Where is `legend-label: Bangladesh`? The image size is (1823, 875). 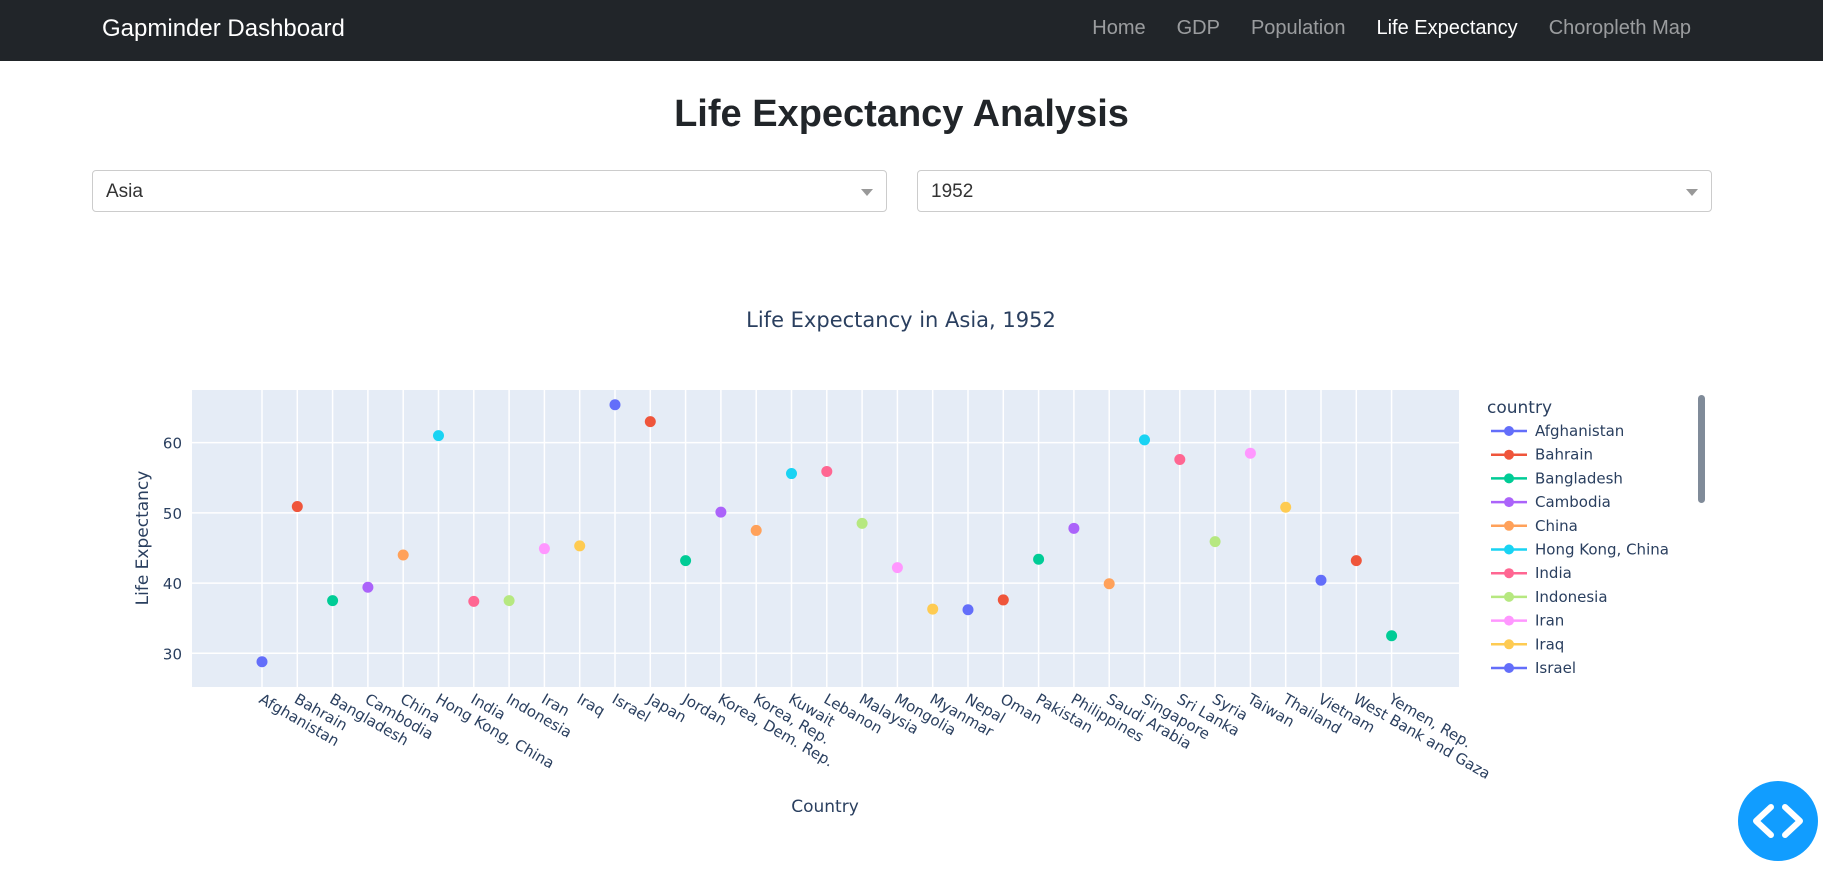 legend-label: Bangladesh is located at coordinates (1579, 478).